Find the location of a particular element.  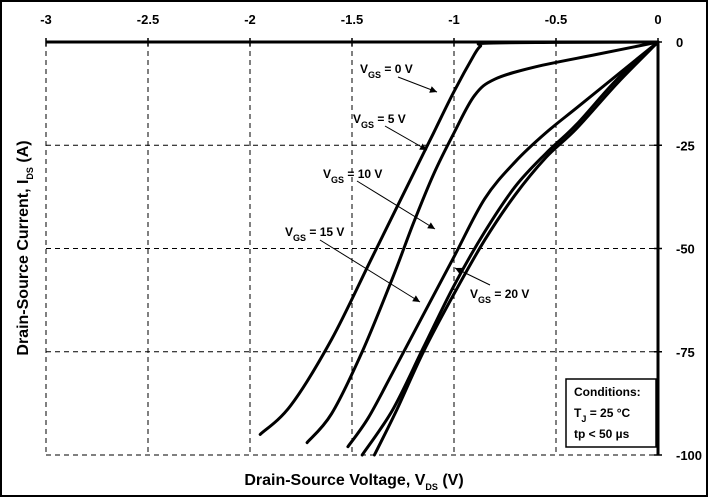

y-tick-label: 0 is located at coordinates (679, 42).